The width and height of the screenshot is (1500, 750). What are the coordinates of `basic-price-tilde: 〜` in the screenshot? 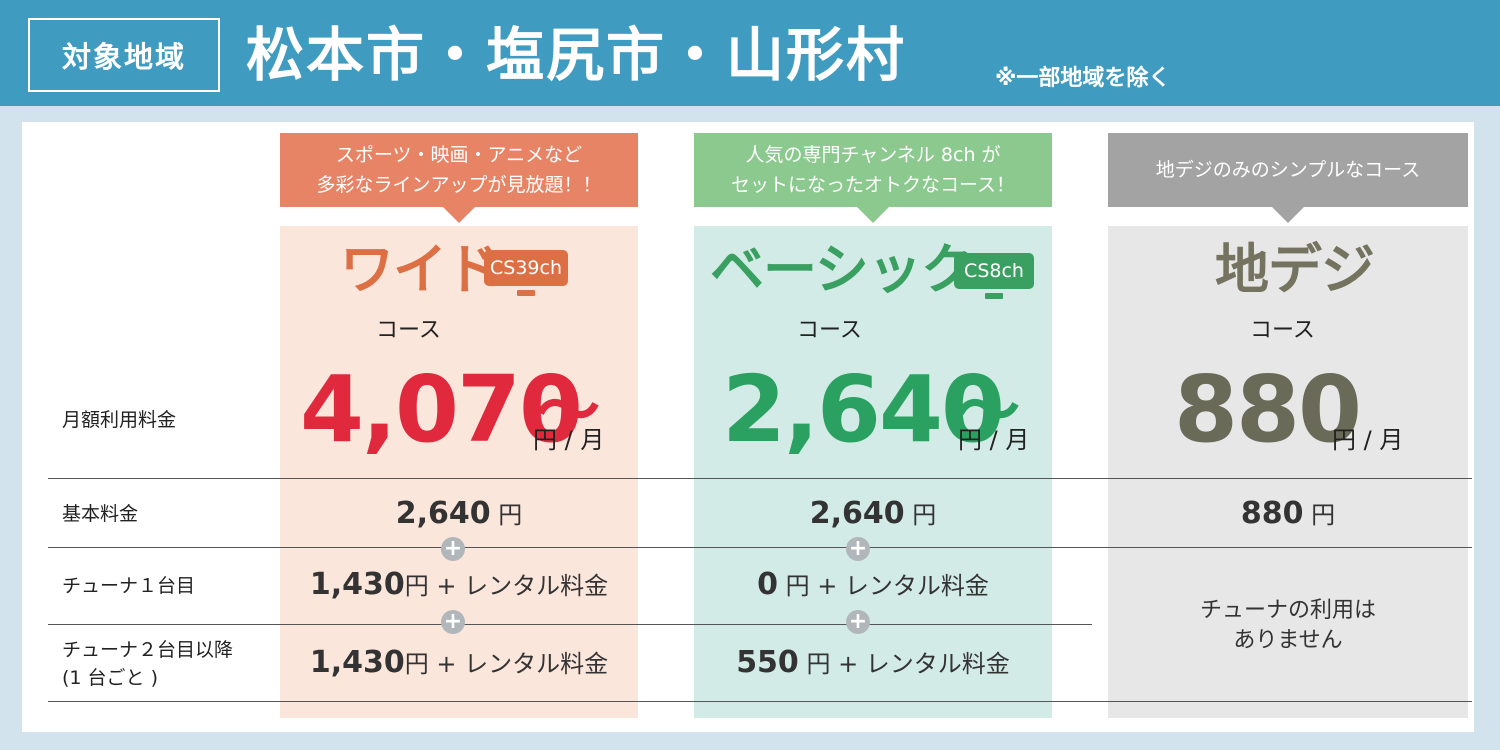 It's located at (988, 412).